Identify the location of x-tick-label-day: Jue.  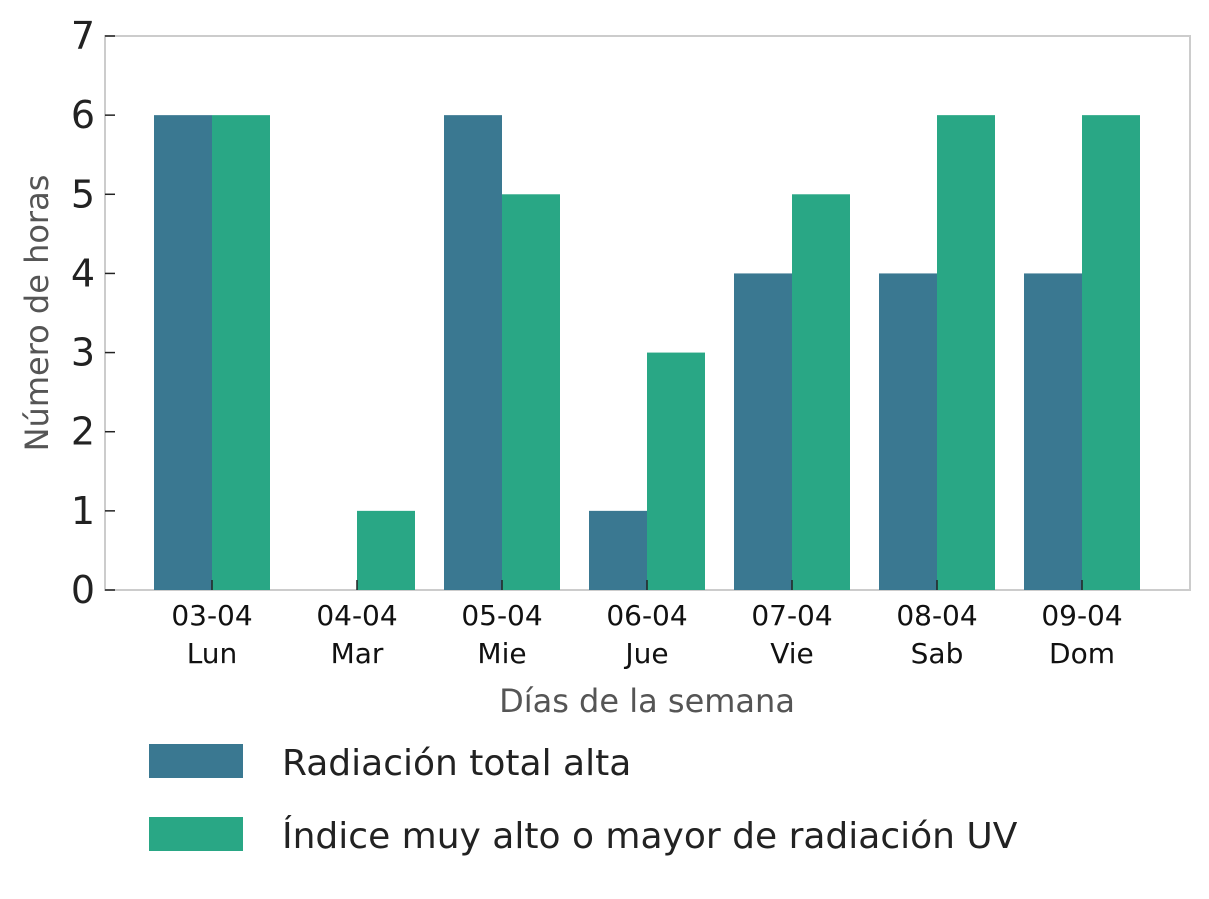
(645, 653).